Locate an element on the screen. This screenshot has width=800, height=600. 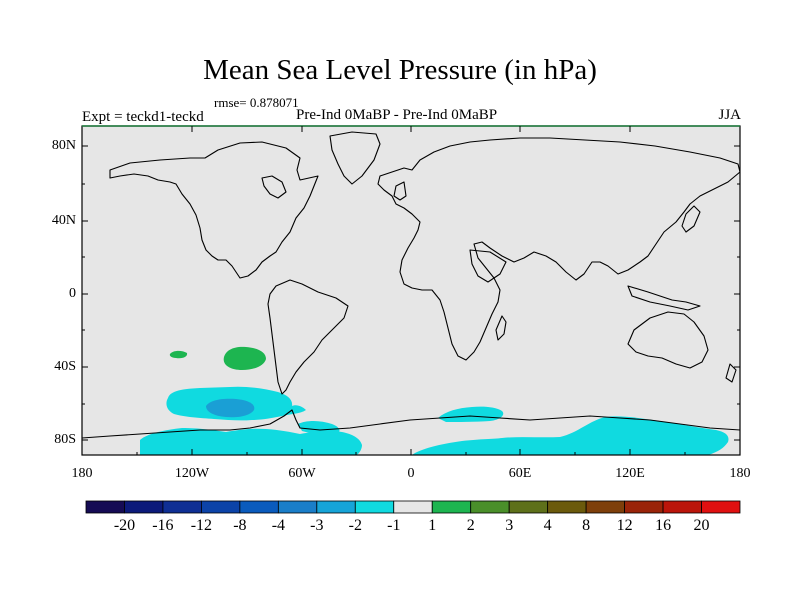
lat-label-0: 0 is located at coordinates (72, 293).